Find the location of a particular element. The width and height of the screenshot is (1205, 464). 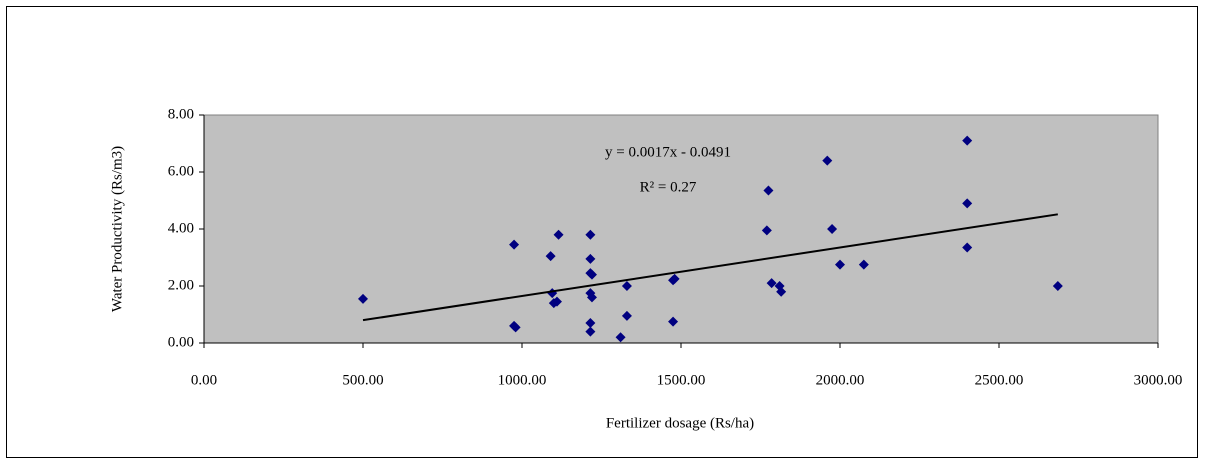

y-tick-label: 8.00 is located at coordinates (181, 114).